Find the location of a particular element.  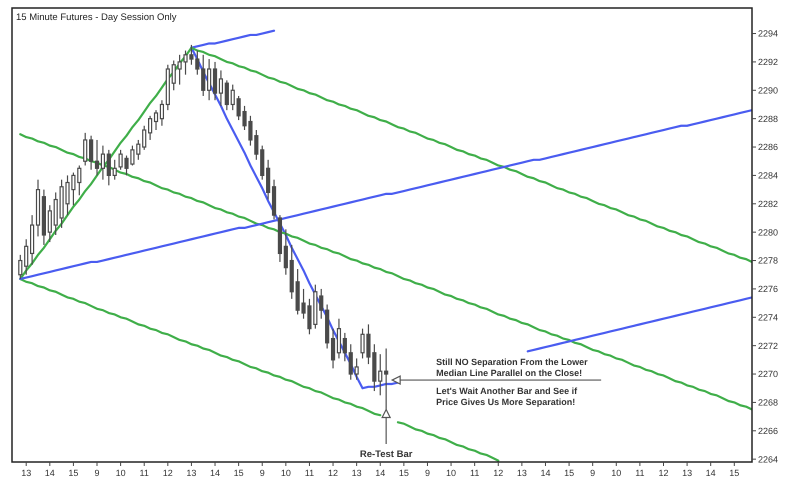

y-tick-label: 2272 is located at coordinates (768, 345).